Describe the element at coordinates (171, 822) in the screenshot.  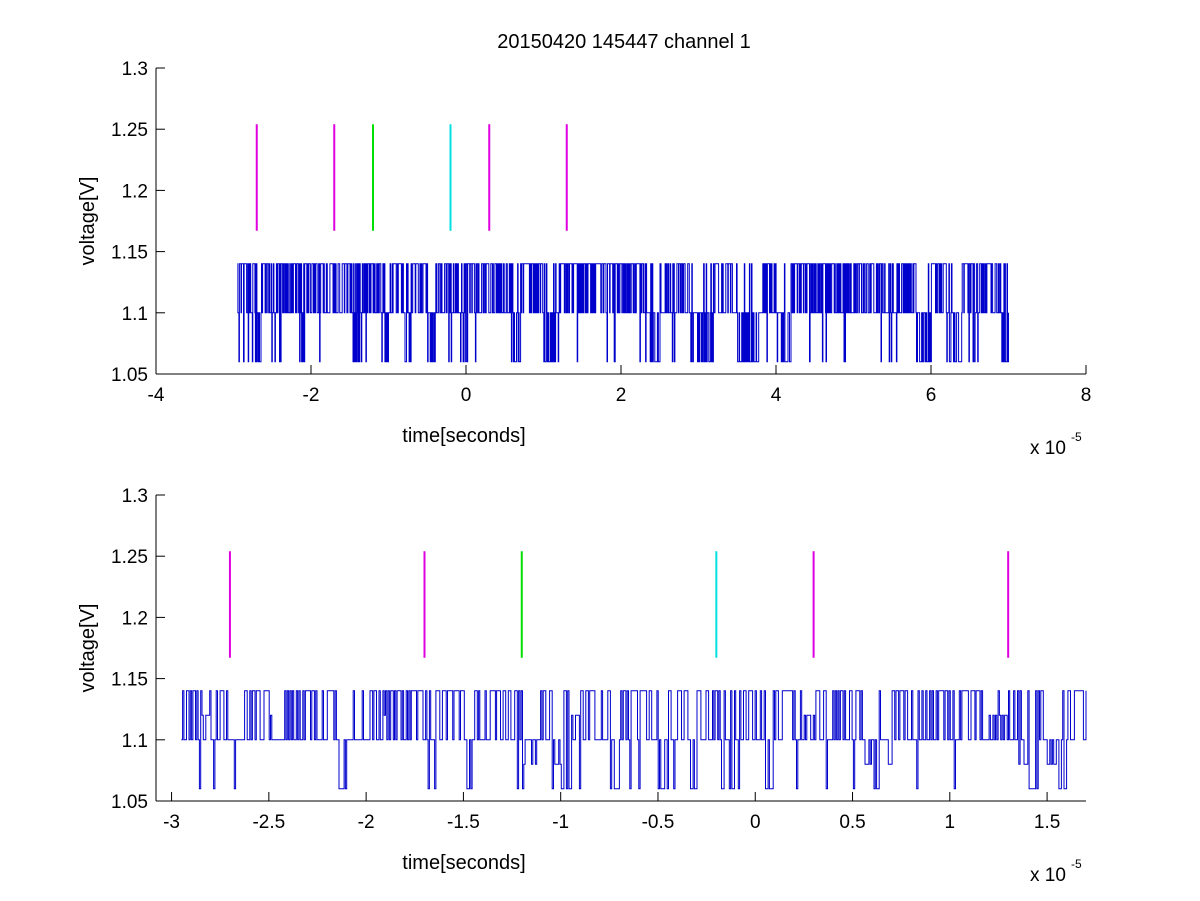
I see `x-tick-label: -3` at that location.